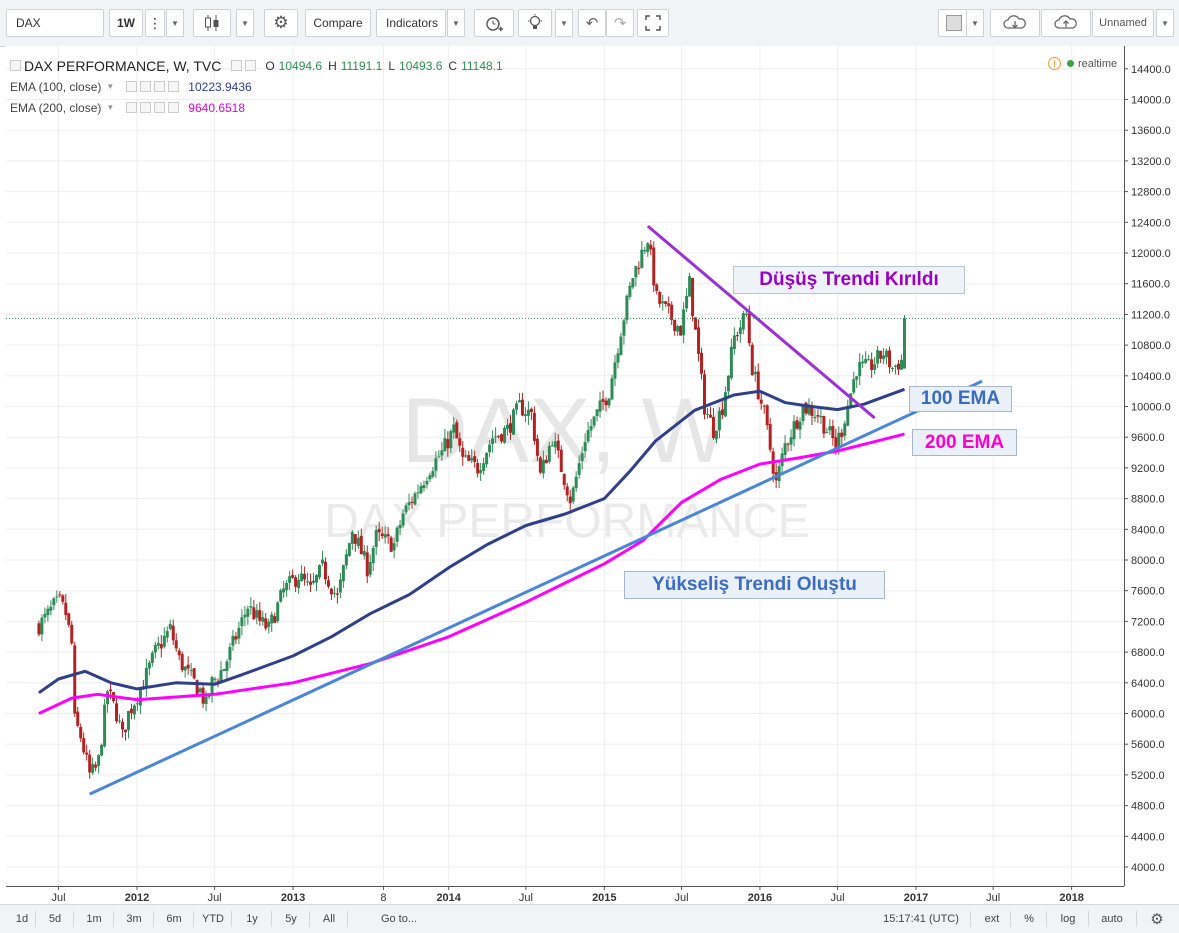  I want to click on time-tick-label: 2017, so click(916, 898).